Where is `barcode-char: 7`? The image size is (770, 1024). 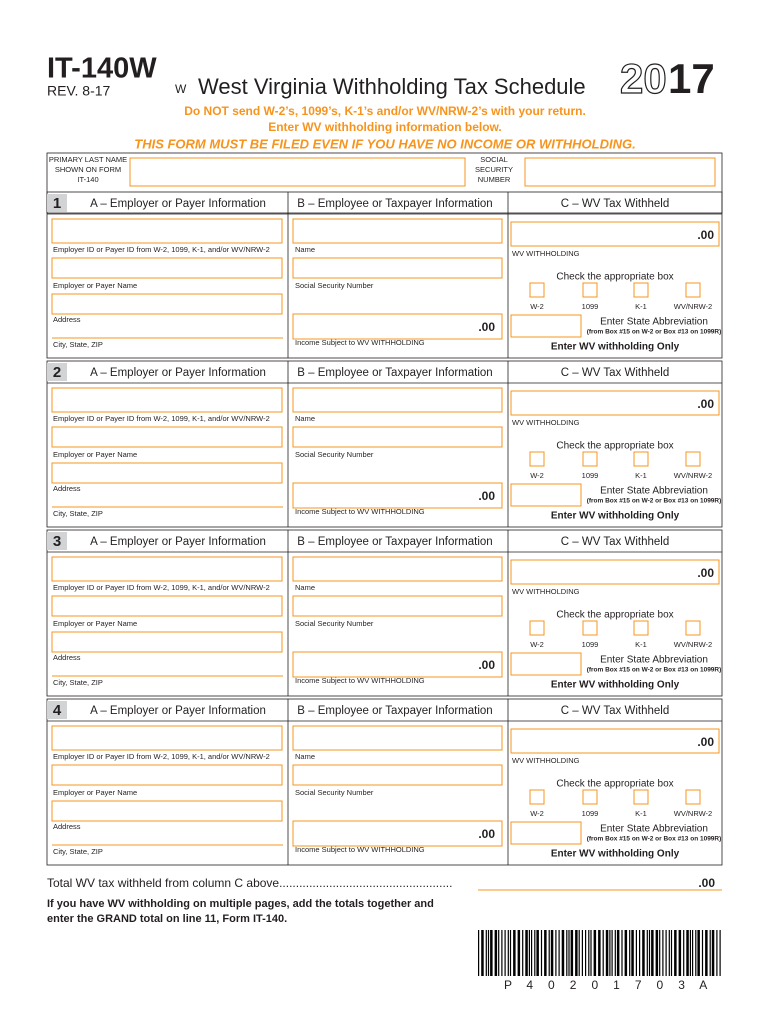 barcode-char: 7 is located at coordinates (638, 985).